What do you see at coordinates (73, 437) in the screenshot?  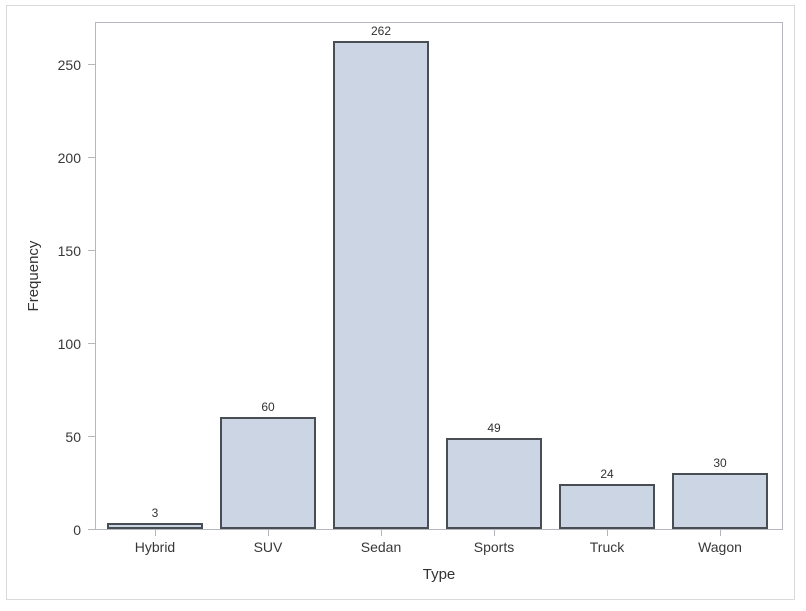 I see `y-tick-label: 50` at bounding box center [73, 437].